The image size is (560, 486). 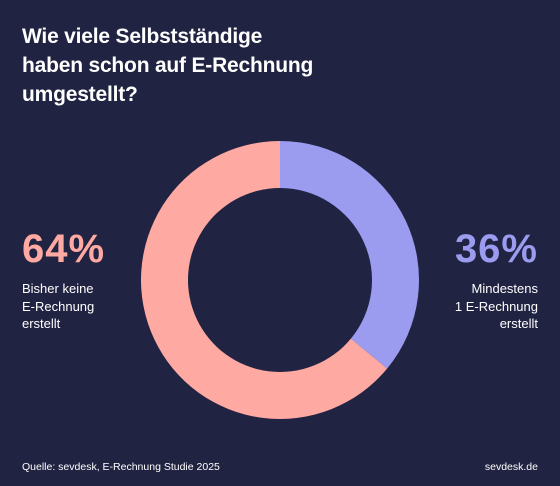 What do you see at coordinates (142, 36) in the screenshot?
I see `title-line: Wie viele Selbstständige` at bounding box center [142, 36].